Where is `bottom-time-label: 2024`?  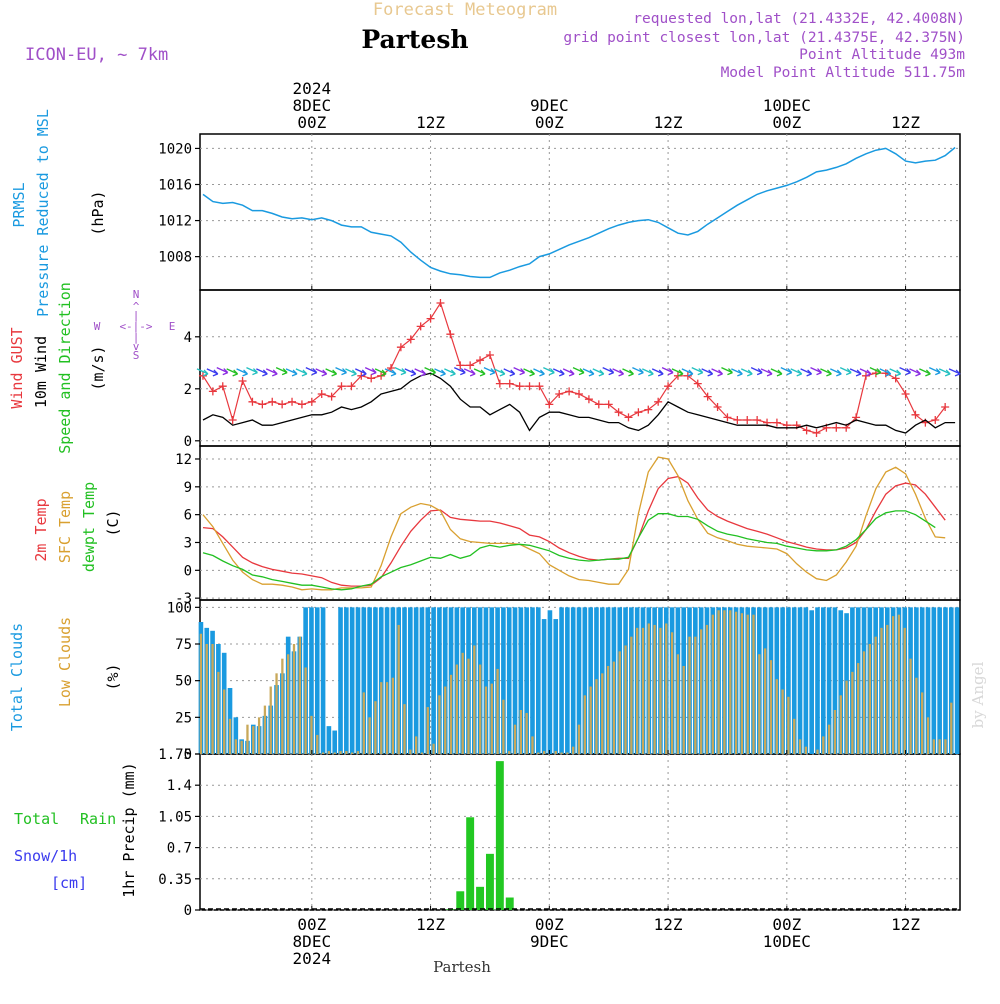
bottom-time-label: 2024 is located at coordinates (312, 958).